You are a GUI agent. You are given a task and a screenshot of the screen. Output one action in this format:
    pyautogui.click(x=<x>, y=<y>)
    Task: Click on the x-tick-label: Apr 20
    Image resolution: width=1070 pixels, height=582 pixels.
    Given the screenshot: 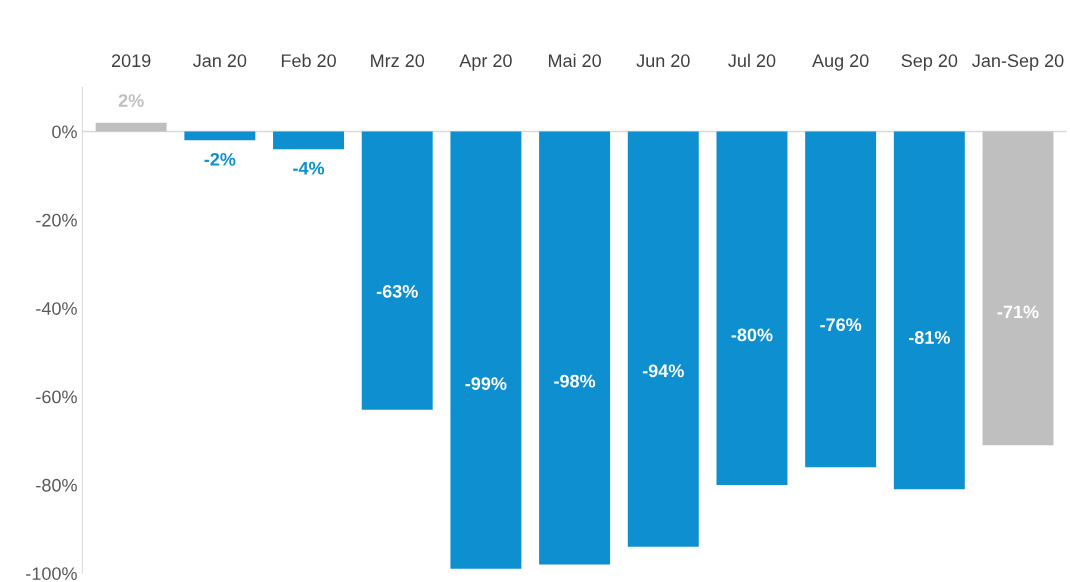 What is the action you would take?
    pyautogui.click(x=485, y=62)
    